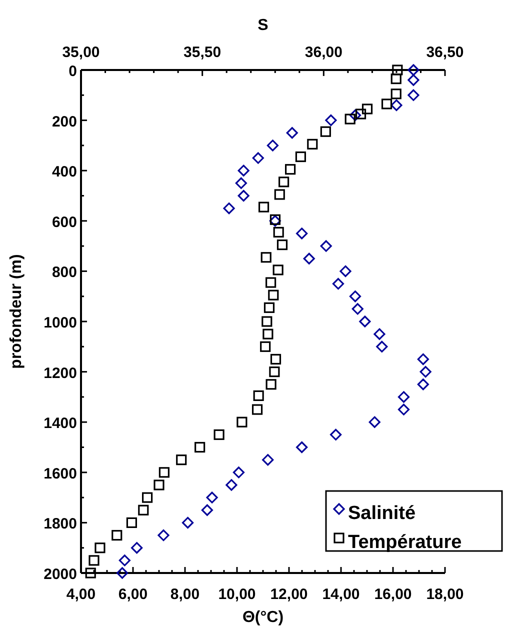 The width and height of the screenshot is (505, 640). Describe the element at coordinates (382, 513) in the screenshot. I see `legend-label: Salinité` at that location.